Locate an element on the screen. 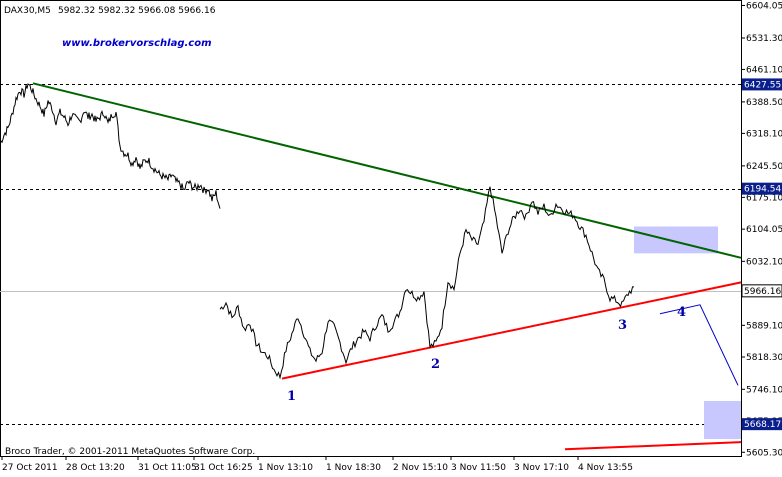 The image size is (782, 477). x-tick-label: 31 Oct 11:05 is located at coordinates (167, 468).